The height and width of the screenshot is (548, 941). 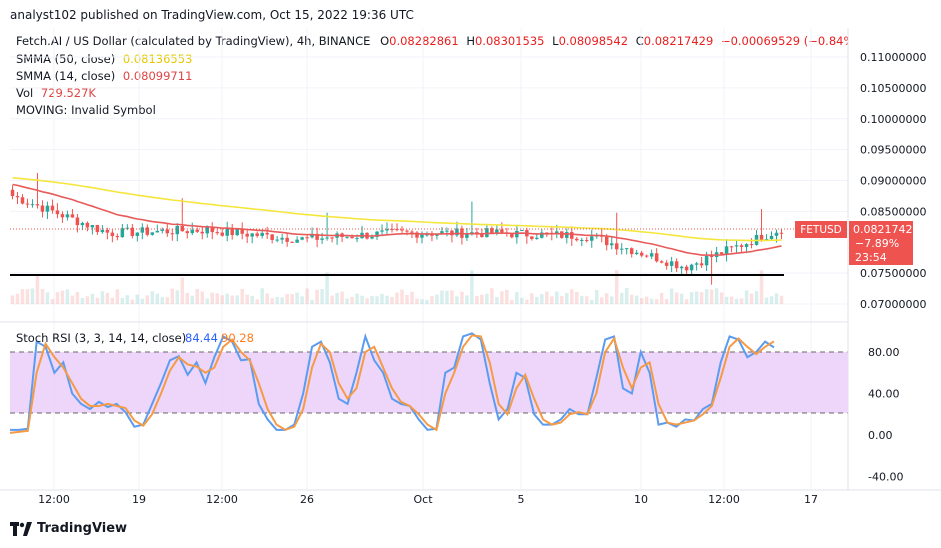 I want to click on tradingview-logo: TradingView, so click(x=68, y=528).